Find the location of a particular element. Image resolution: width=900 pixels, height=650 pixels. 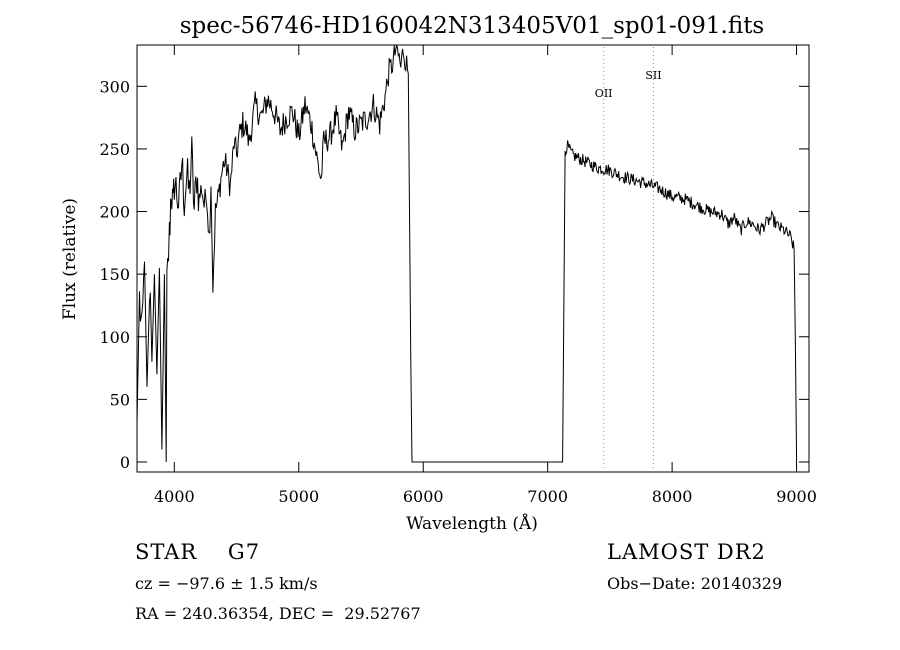

y-tick-label: 300 is located at coordinates (114, 86).